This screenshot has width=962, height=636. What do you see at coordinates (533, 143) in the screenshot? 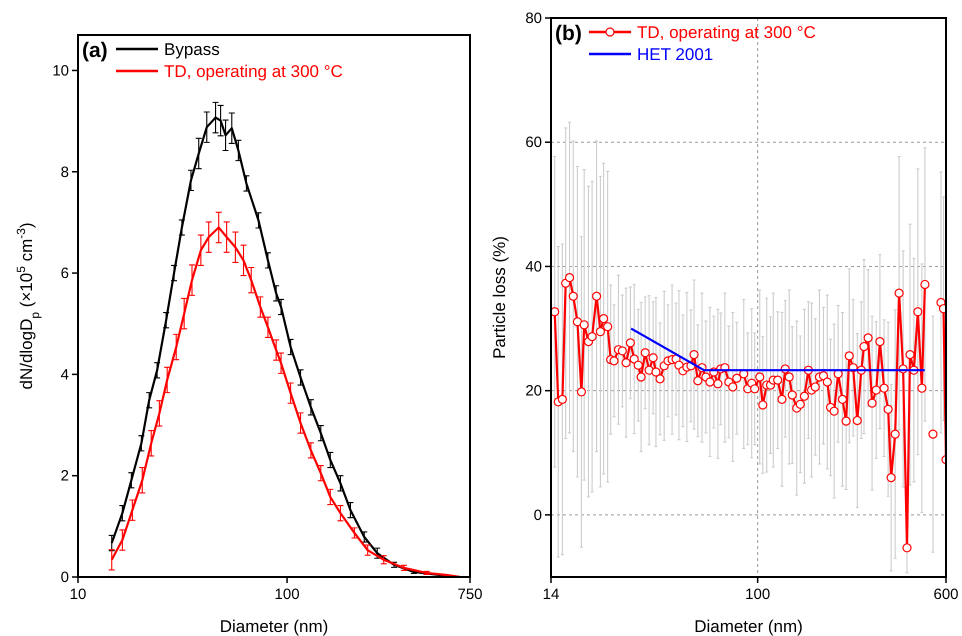
I see `y-tick-label: 60` at bounding box center [533, 143].